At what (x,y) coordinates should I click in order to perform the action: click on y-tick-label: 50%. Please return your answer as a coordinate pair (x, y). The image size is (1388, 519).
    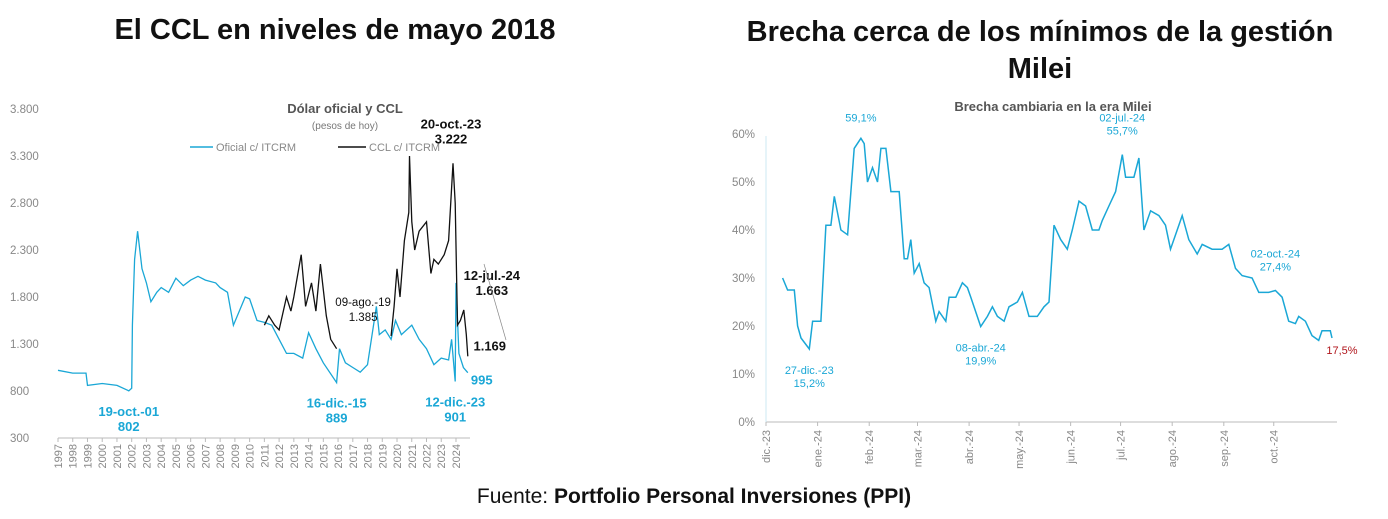
    Looking at the image, I should click on (743, 183).